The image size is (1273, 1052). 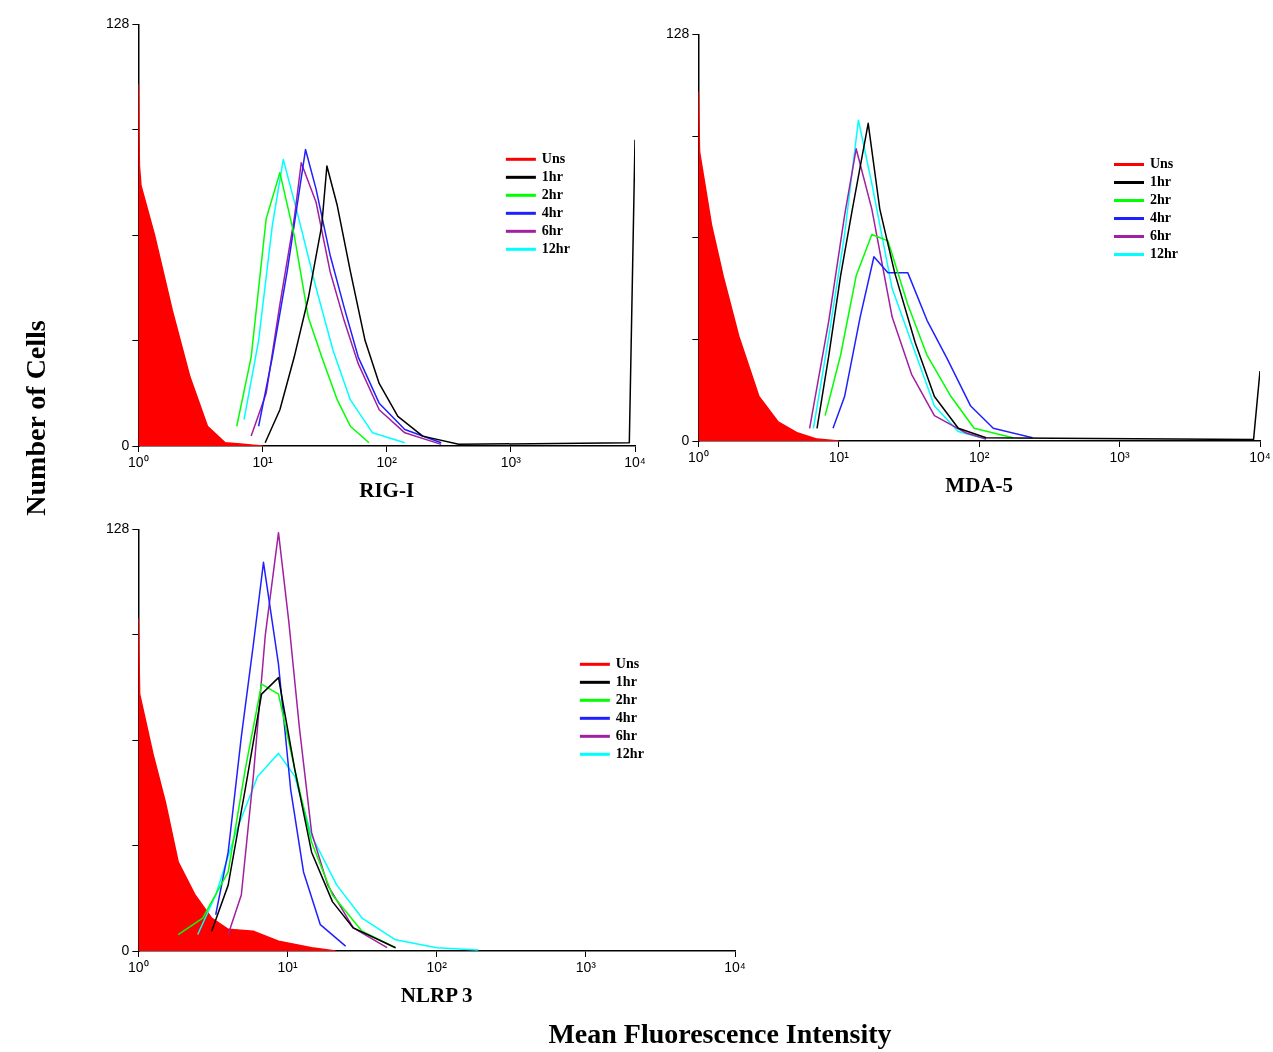 I want to click on x-axis-title: MDA-5, so click(x=979, y=484).